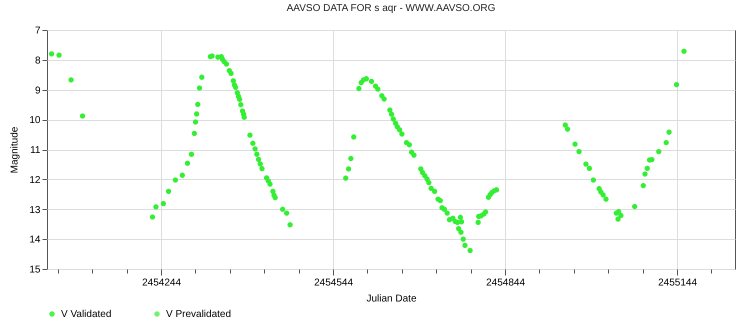 This screenshot has width=750, height=321. What do you see at coordinates (334, 283) in the screenshot?
I see `x-tick-label: 2454544` at bounding box center [334, 283].